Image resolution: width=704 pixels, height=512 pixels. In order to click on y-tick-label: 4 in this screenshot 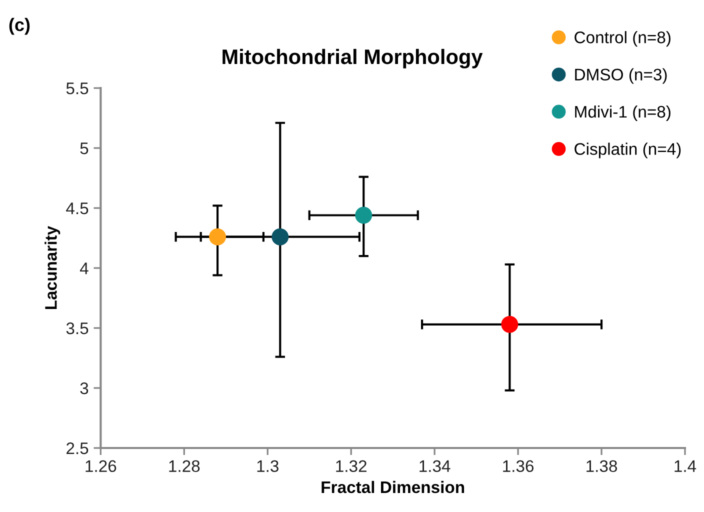, I will do `click(84, 268)`.